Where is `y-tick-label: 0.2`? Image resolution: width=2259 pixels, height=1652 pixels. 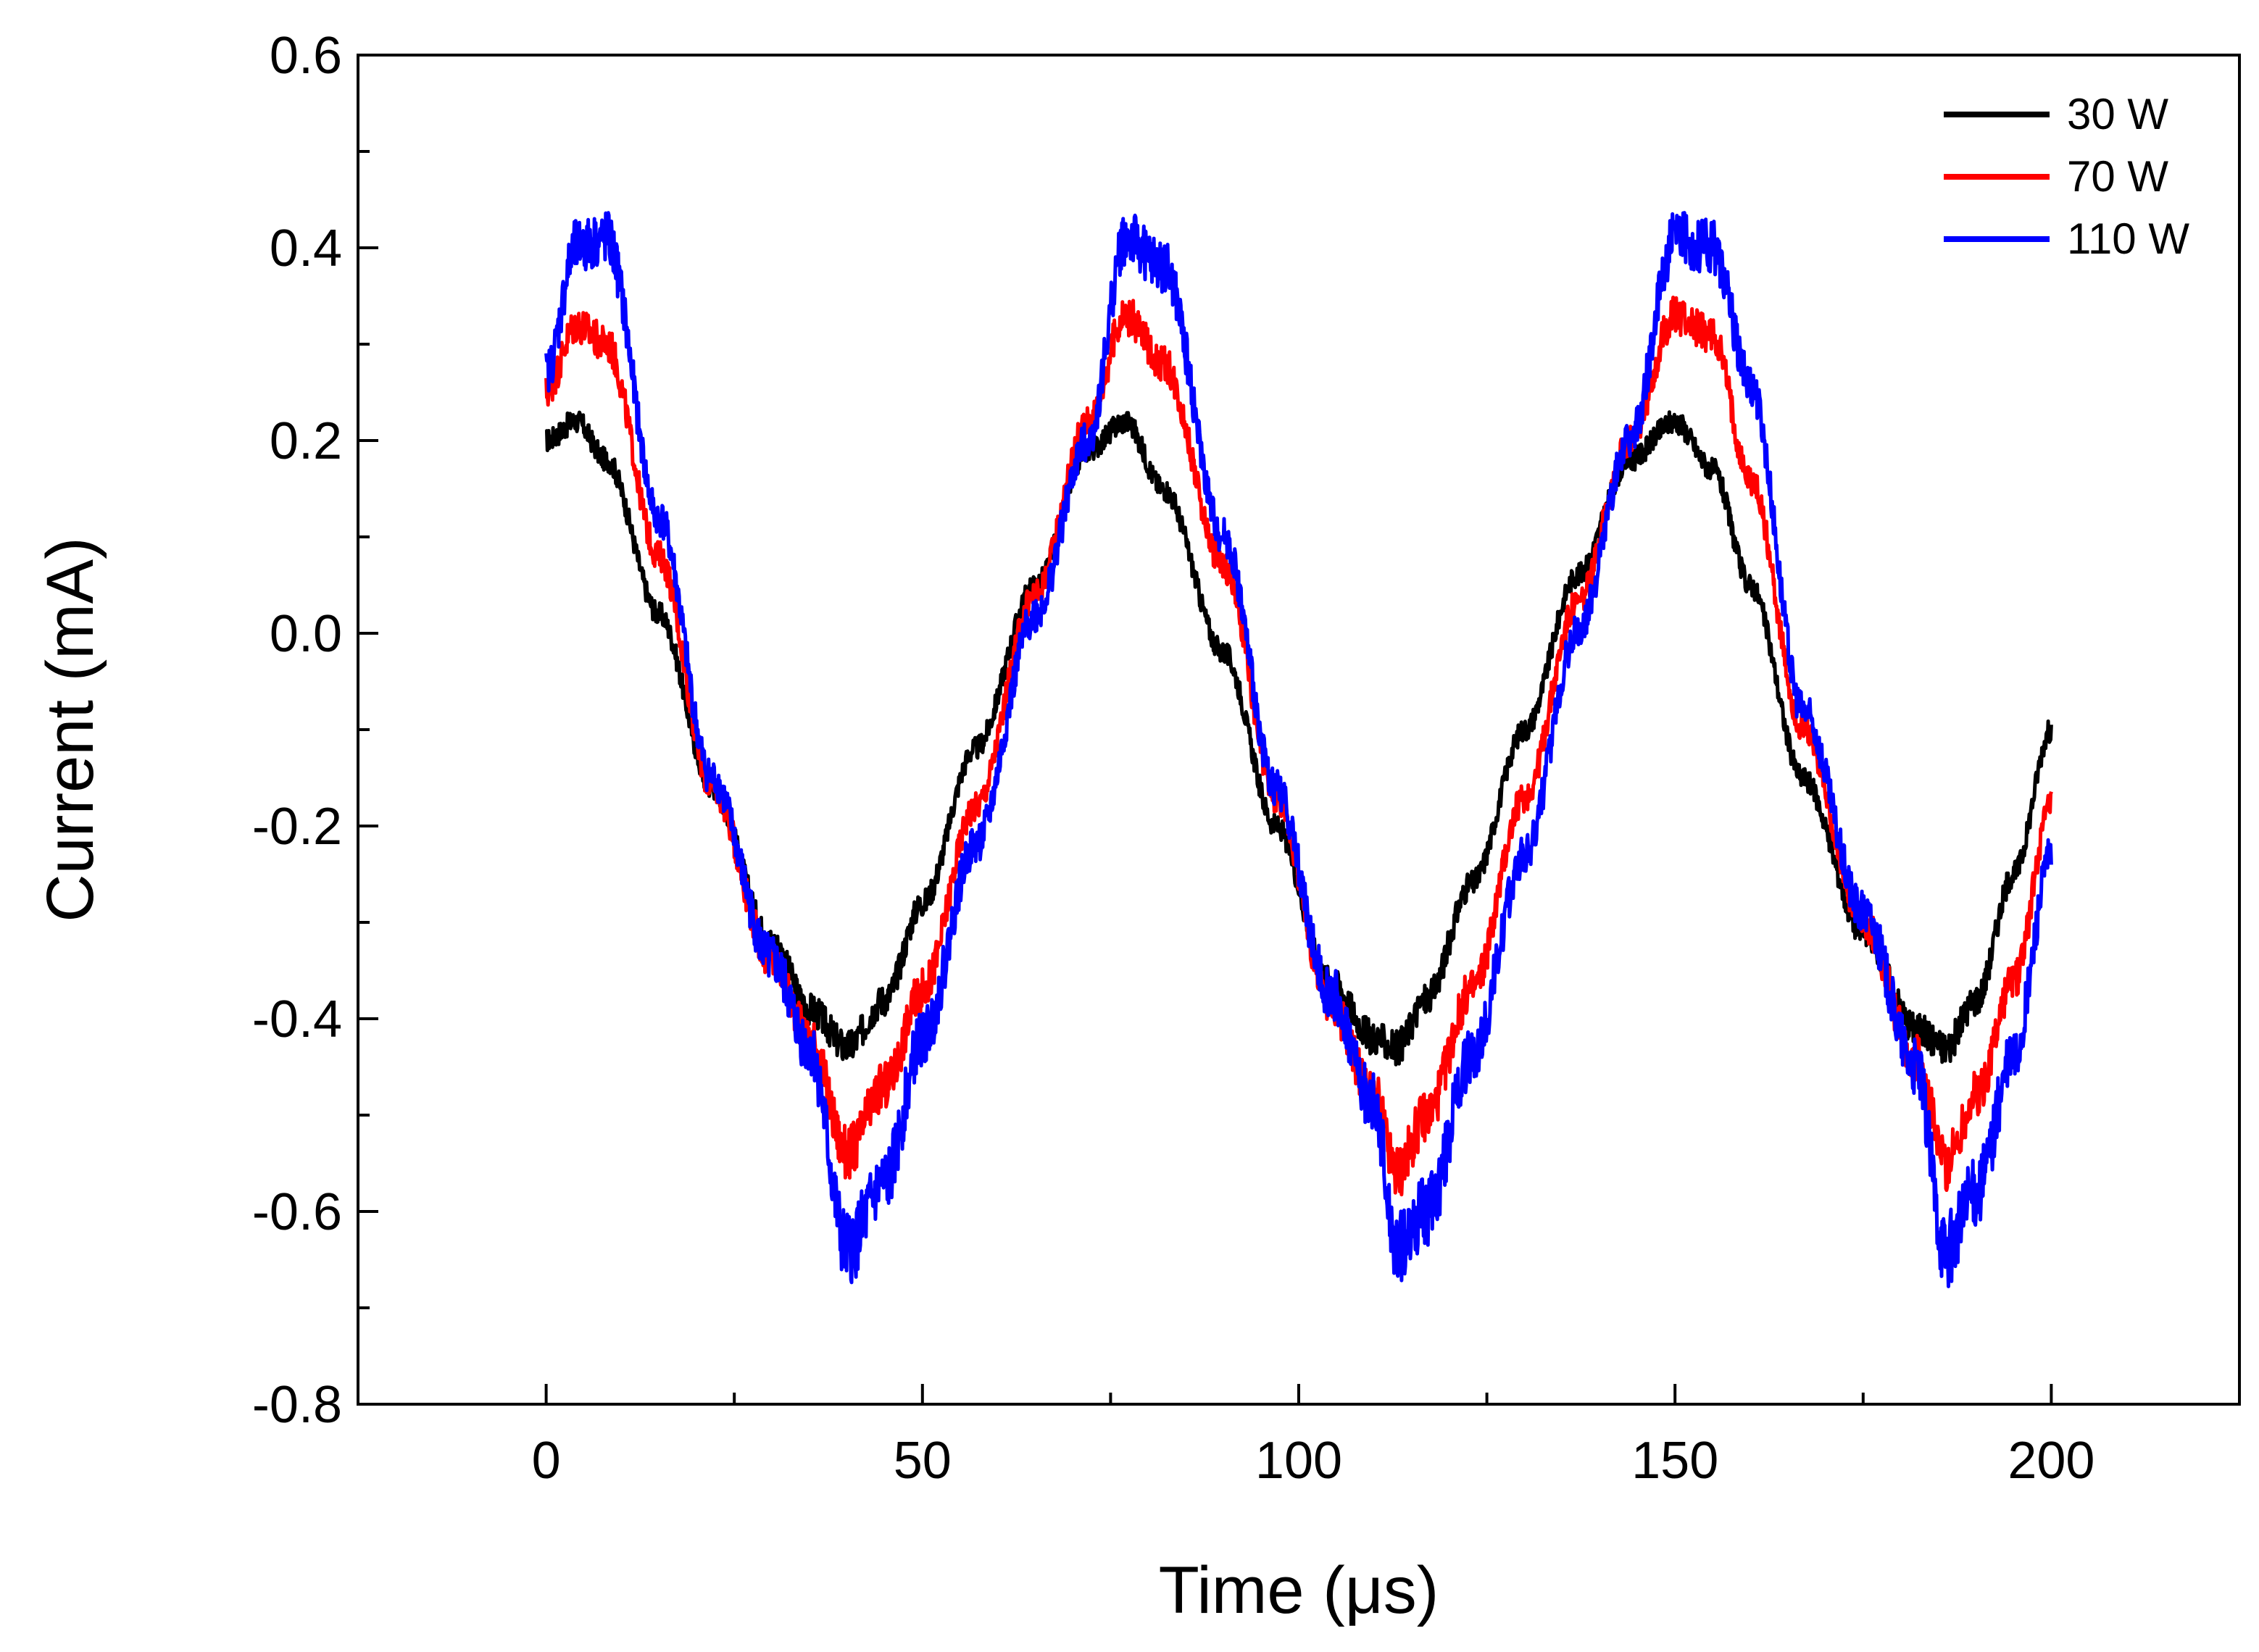 y-tick-label: 0.2 is located at coordinates (306, 441).